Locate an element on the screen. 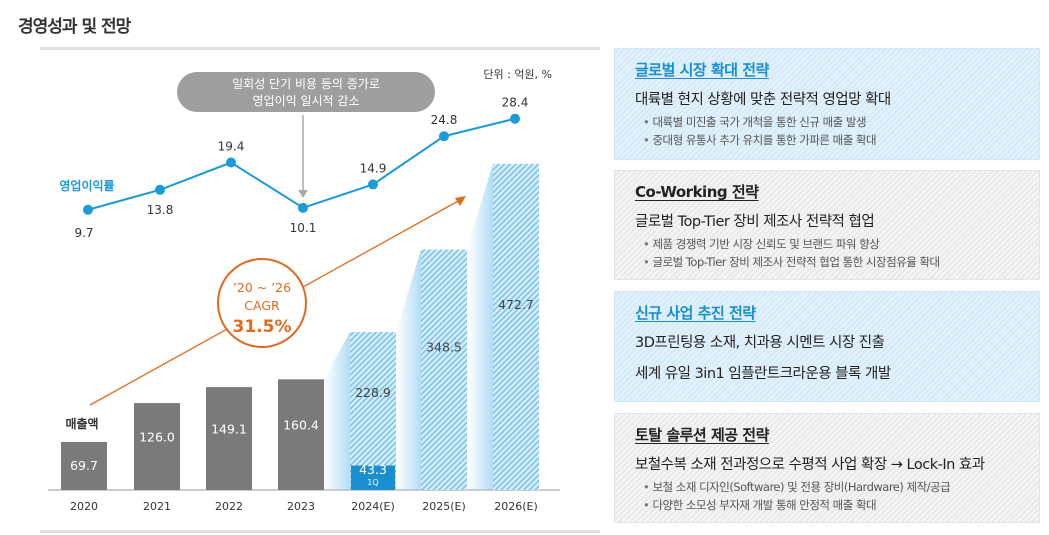 The width and height of the screenshot is (1049, 535). annotation-arrowhead-icon is located at coordinates (303, 194).